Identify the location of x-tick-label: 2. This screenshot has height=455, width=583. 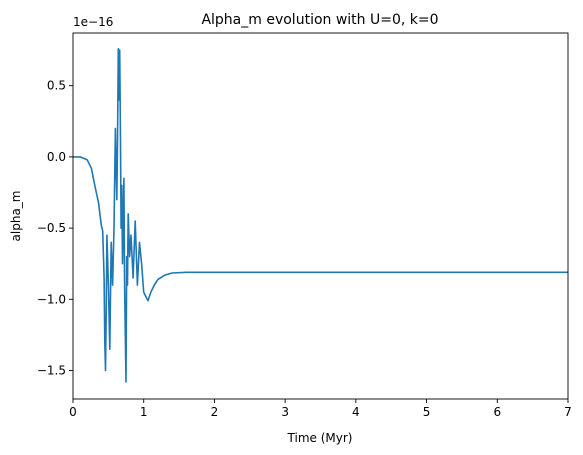
(215, 412).